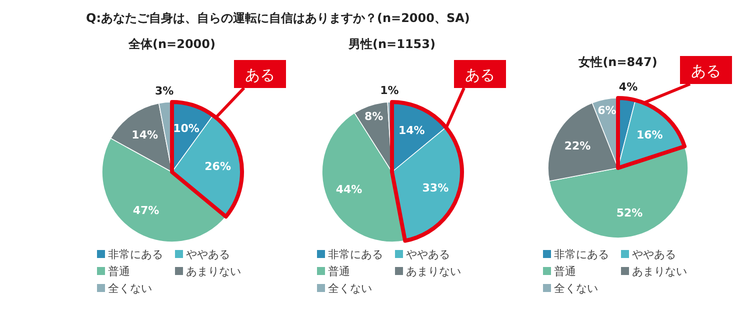 This screenshot has height=320, width=750. What do you see at coordinates (172, 44) in the screenshot?
I see `chart-subtitle: 全体(n=2000)` at bounding box center [172, 44].